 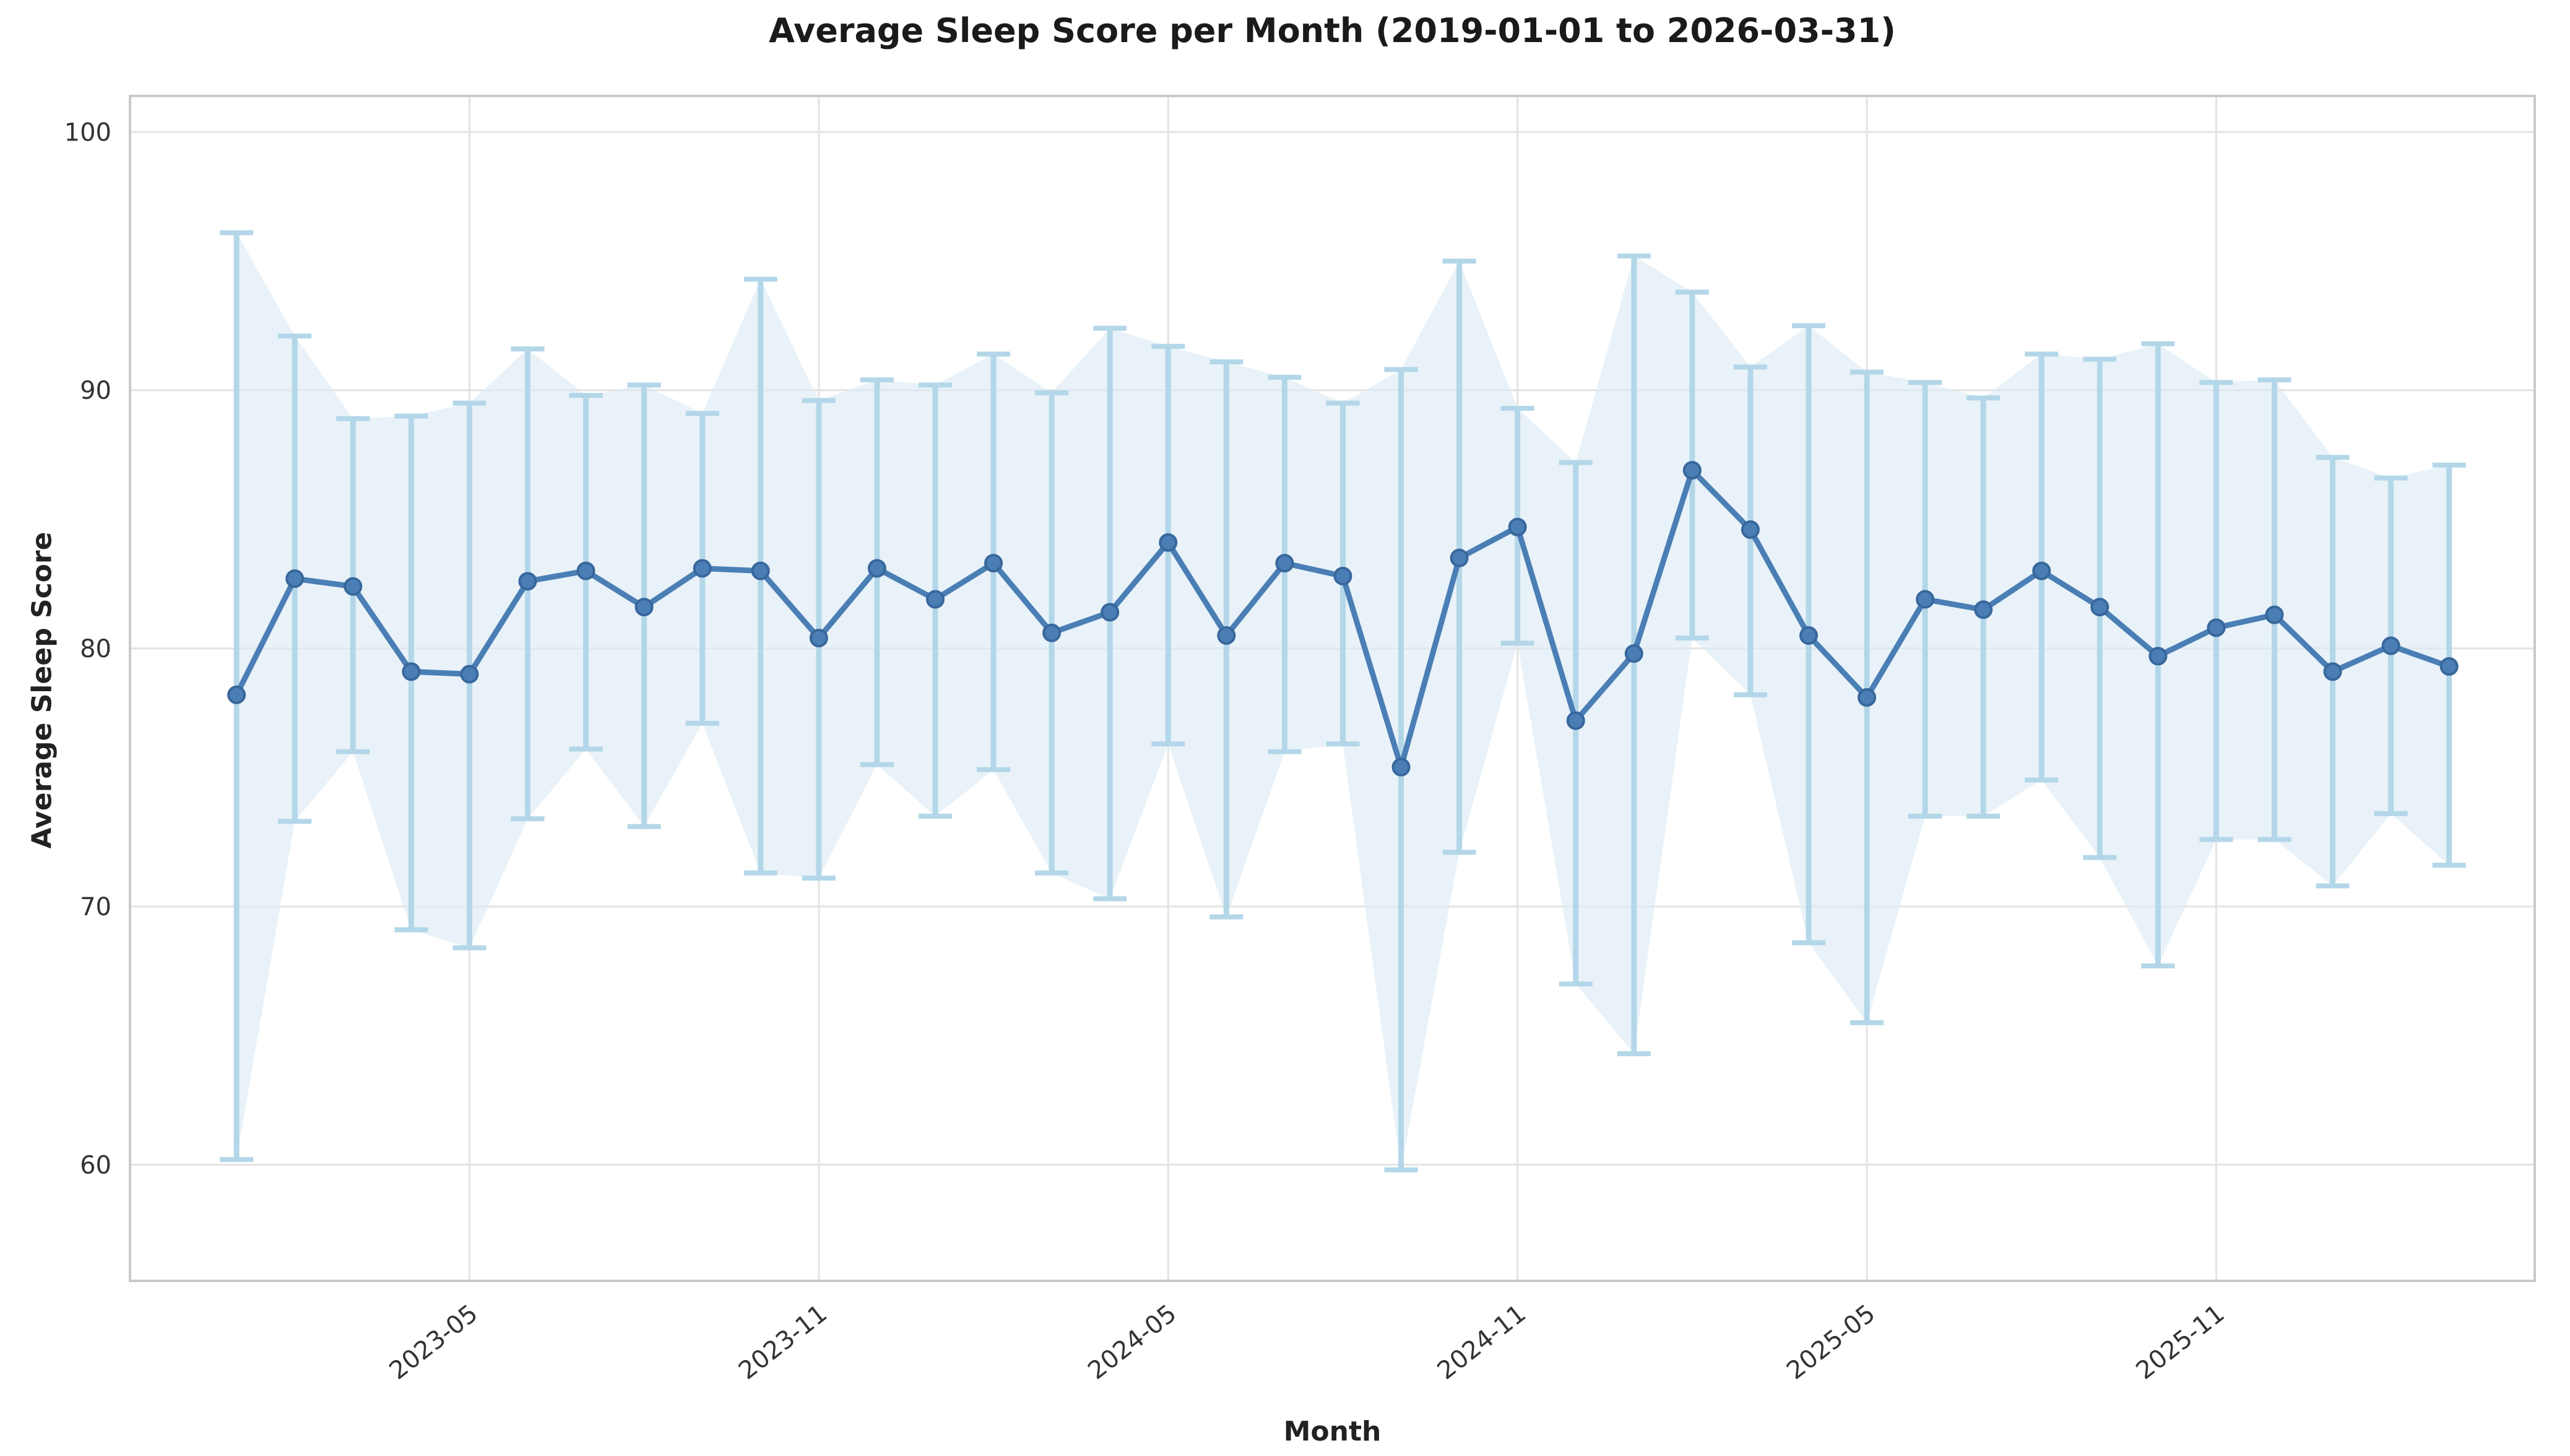 I want to click on y-tick-label-100: 100, so click(x=88, y=132).